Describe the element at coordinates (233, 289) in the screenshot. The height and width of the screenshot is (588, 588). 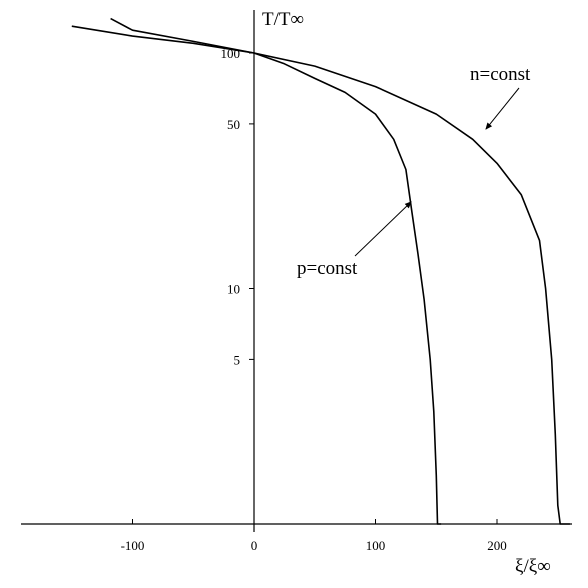
I see `y-tick-label: 10` at that location.